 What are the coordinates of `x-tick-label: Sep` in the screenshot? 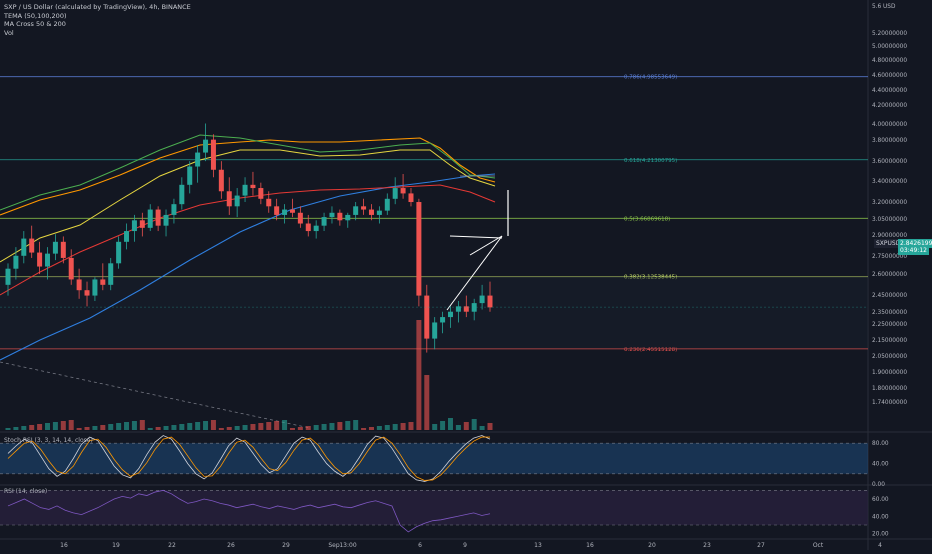 It's located at (334, 545).